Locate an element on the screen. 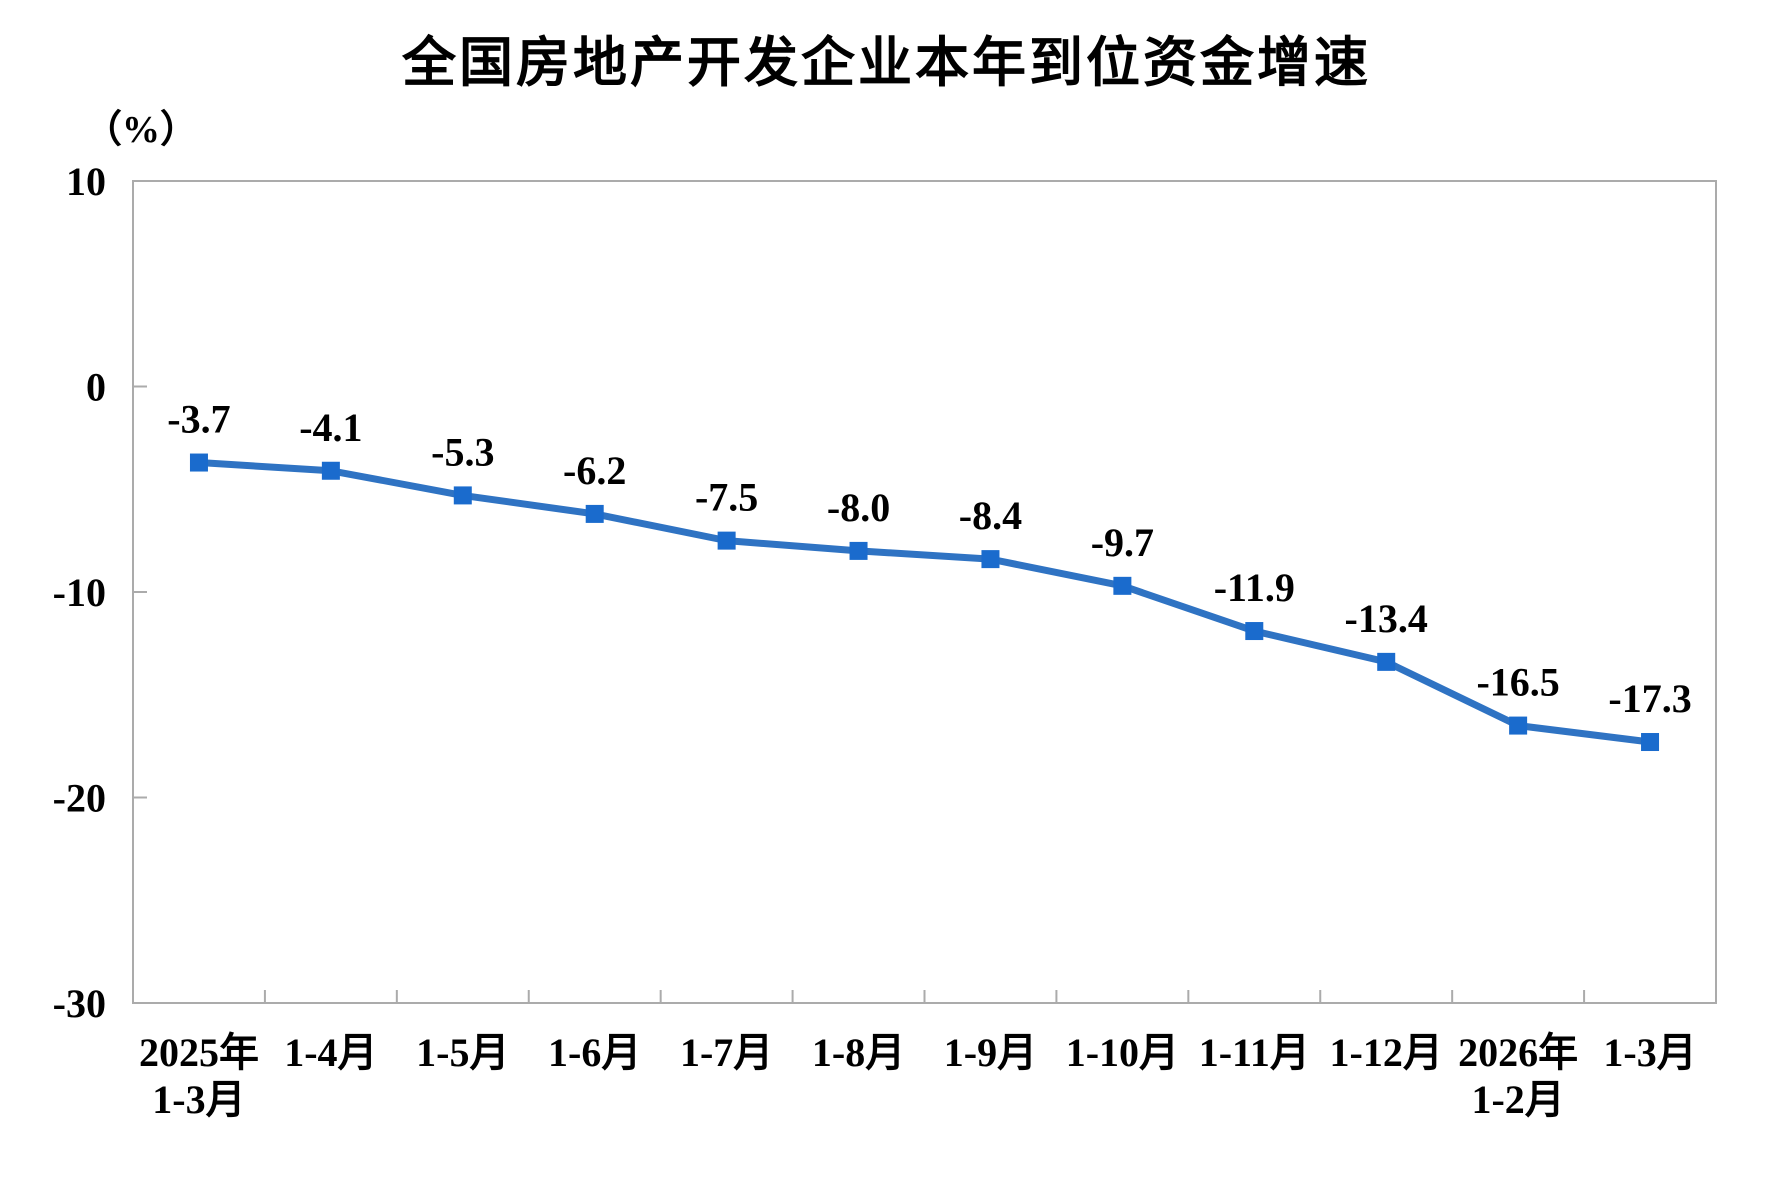 Image resolution: width=1773 pixels, height=1194 pixels. x-tick-label: 1-5月 is located at coordinates (462, 1052).